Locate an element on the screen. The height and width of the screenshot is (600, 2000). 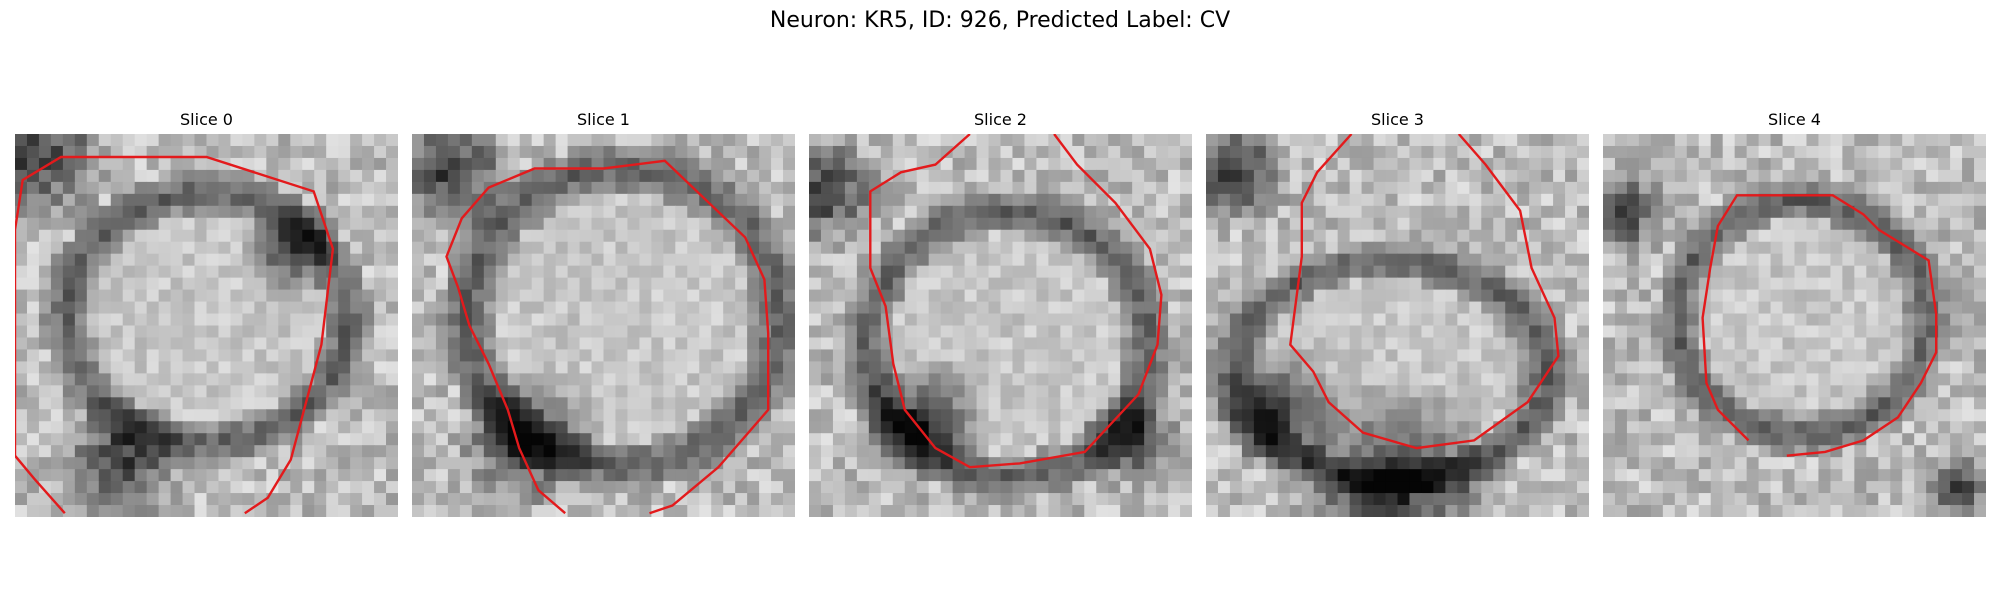
slice-title: Slice 2 is located at coordinates (1000, 119).